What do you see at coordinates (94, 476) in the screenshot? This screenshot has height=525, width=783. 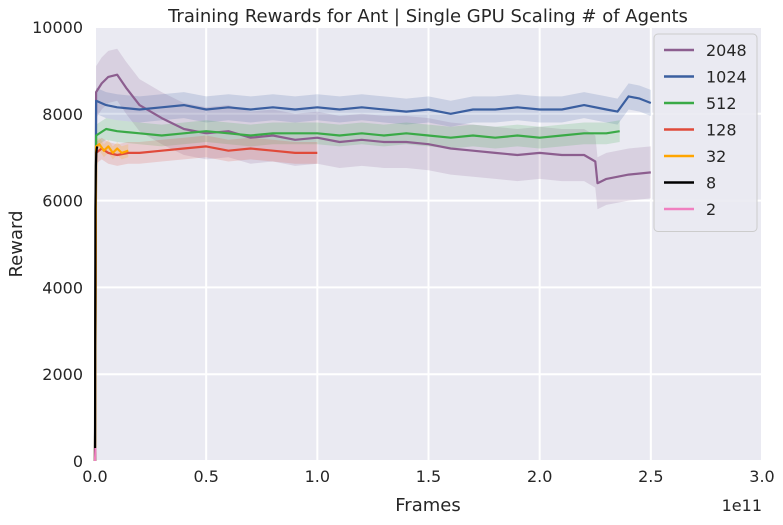 I see `x-tick-label: 0.0` at bounding box center [94, 476].